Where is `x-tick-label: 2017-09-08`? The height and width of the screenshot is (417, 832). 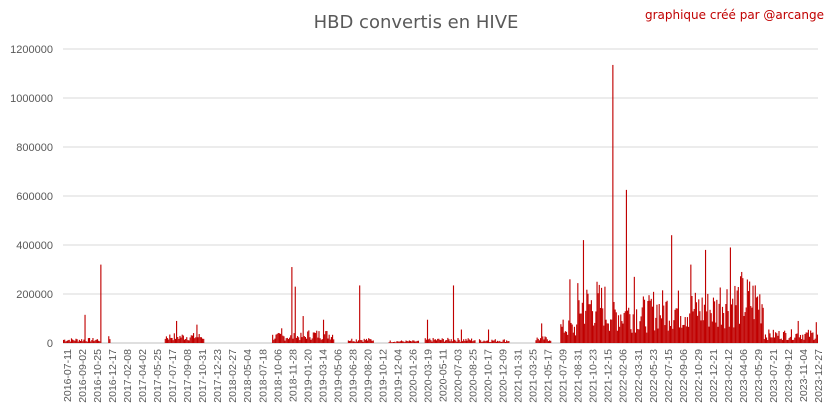
x-tick-label: 2017-09-08 is located at coordinates (188, 376).